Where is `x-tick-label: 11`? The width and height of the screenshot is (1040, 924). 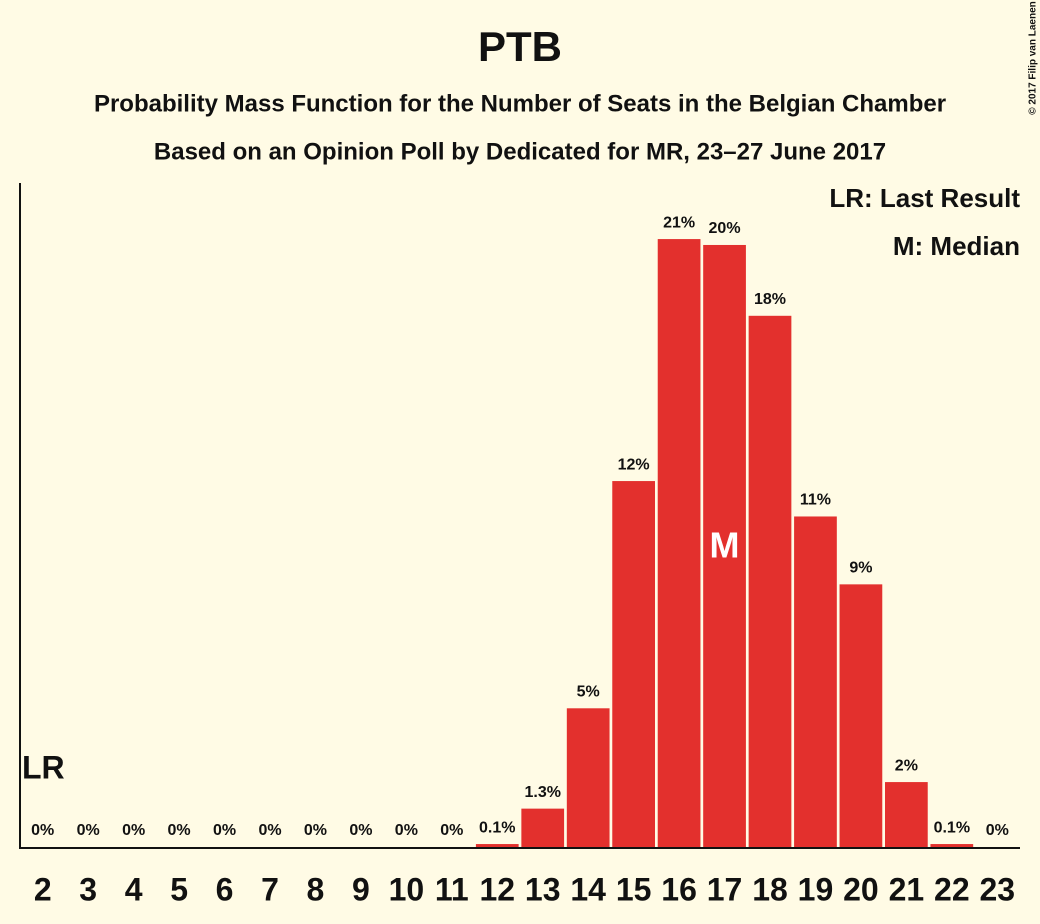
x-tick-label: 11 is located at coordinates (452, 889).